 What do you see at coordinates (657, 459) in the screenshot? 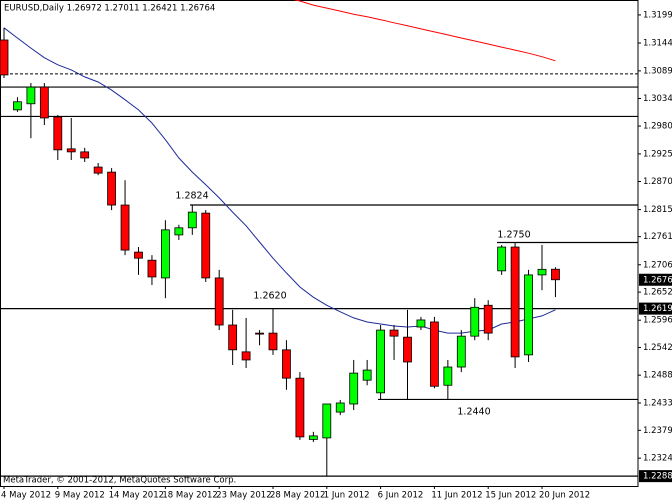
I see `y-tick-label: 1.23240` at bounding box center [657, 459].